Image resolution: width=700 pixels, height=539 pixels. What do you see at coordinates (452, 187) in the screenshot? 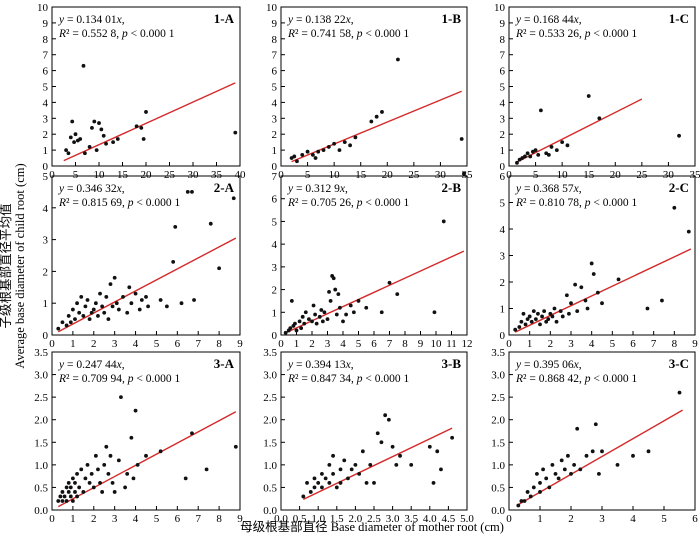
I see `panel-label: 2-B` at bounding box center [452, 187].